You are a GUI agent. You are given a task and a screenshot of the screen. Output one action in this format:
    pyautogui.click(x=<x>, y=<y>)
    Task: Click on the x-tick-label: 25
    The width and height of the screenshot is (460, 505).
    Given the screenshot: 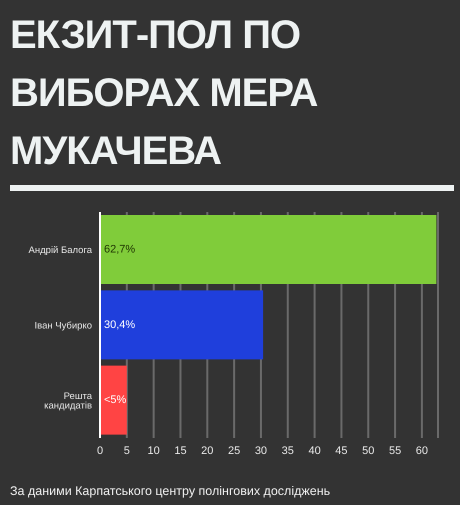 What is the action you would take?
    pyautogui.click(x=234, y=450)
    